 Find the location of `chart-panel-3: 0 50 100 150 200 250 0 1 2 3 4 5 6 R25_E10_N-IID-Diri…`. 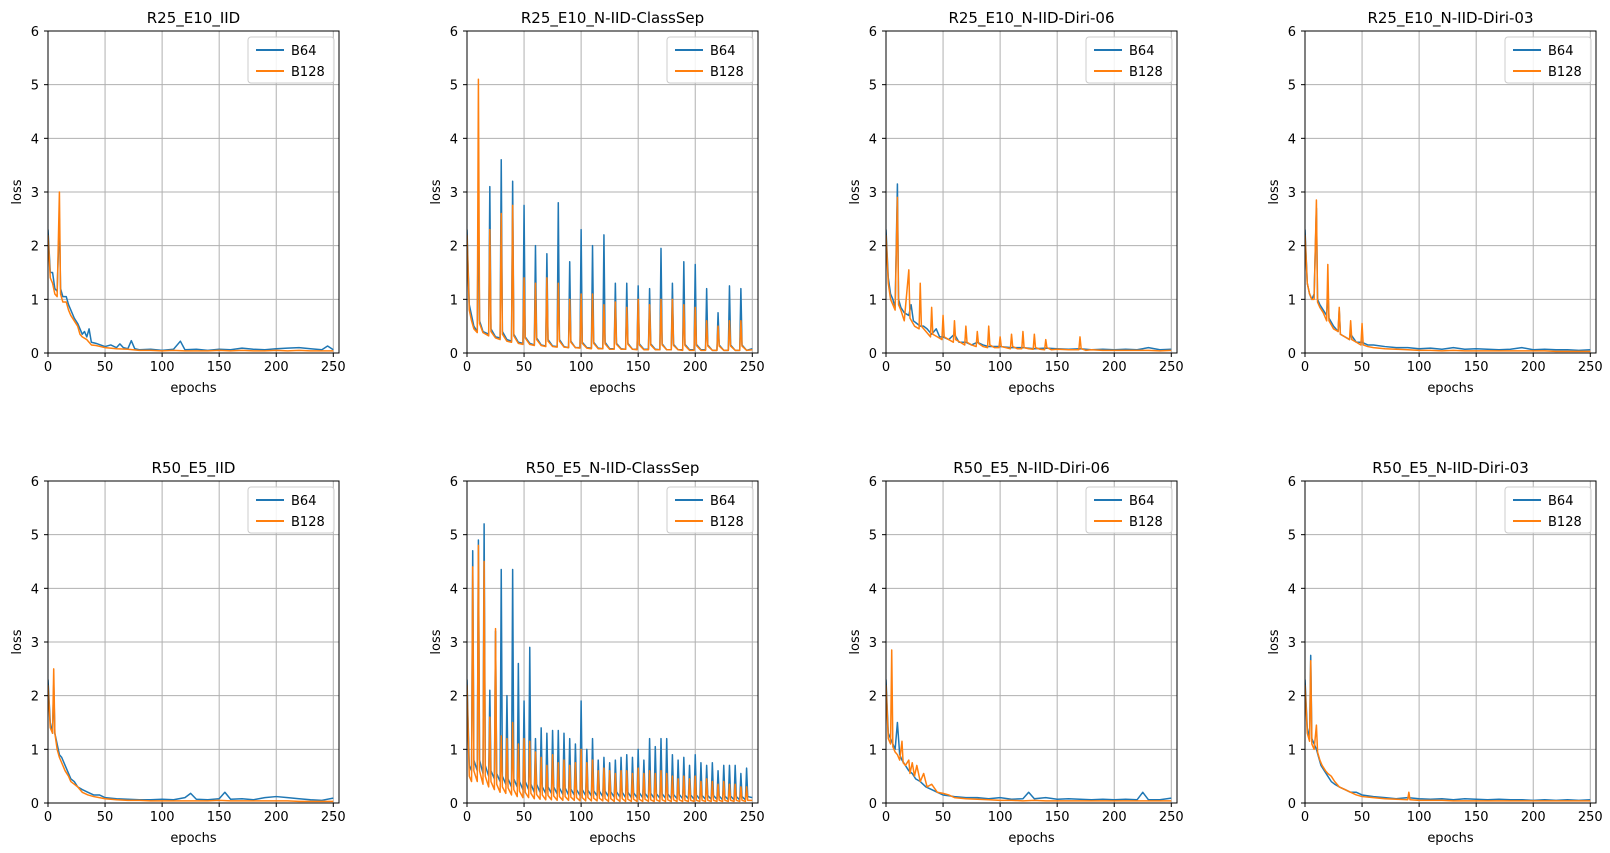

chart-panel-3: 0 50 100 150 200 250 0 1 2 3 4 5 6 R25_E10_N-IID-Diri… is located at coordinates (1016, 202).